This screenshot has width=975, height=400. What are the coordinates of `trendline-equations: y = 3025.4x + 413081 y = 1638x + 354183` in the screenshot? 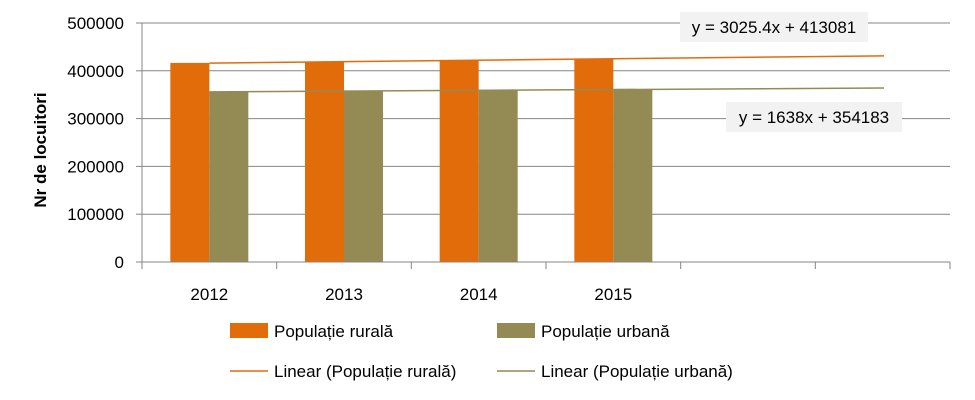 It's located at (791, 72).